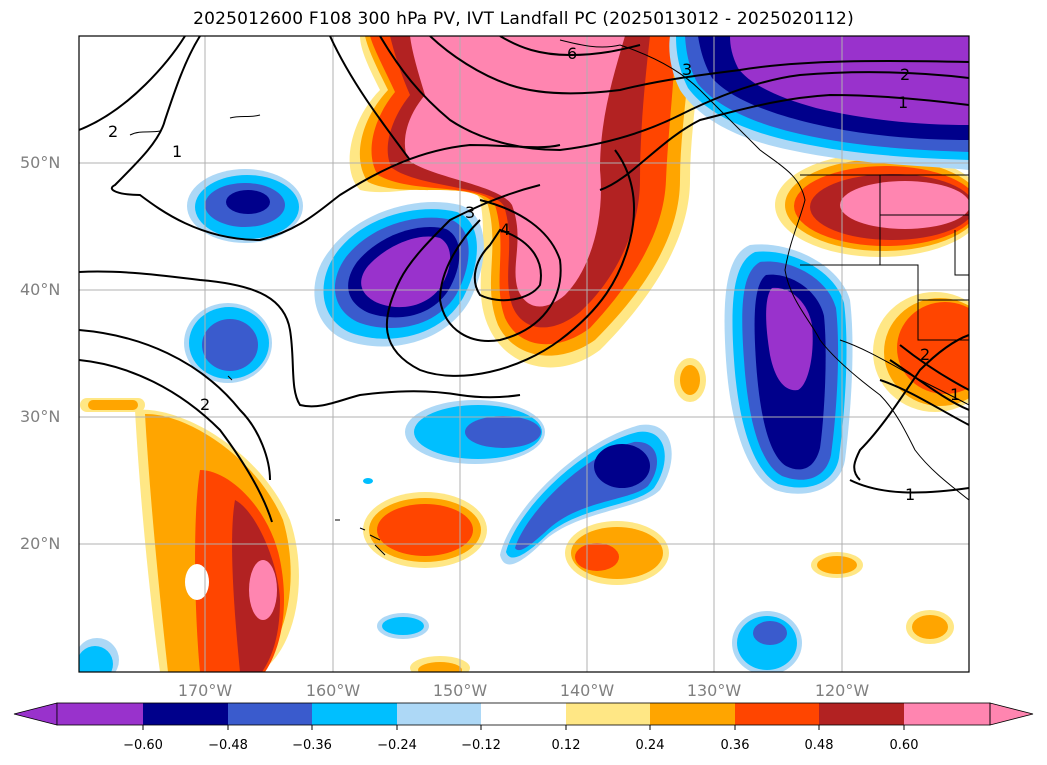  What do you see at coordinates (788, 369) in the screenshot?
I see `negative-anomaly-west-coast` at bounding box center [788, 369].